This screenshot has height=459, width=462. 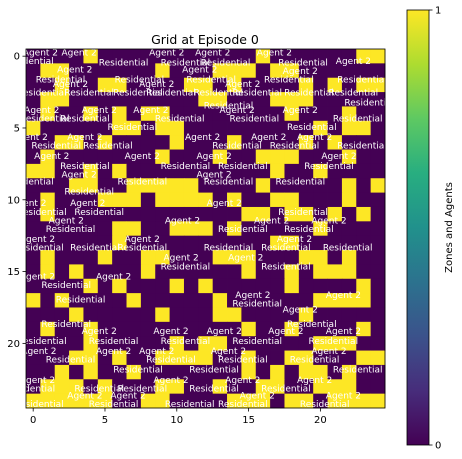 I want to click on x-tick-label: 15, so click(x=248, y=420).